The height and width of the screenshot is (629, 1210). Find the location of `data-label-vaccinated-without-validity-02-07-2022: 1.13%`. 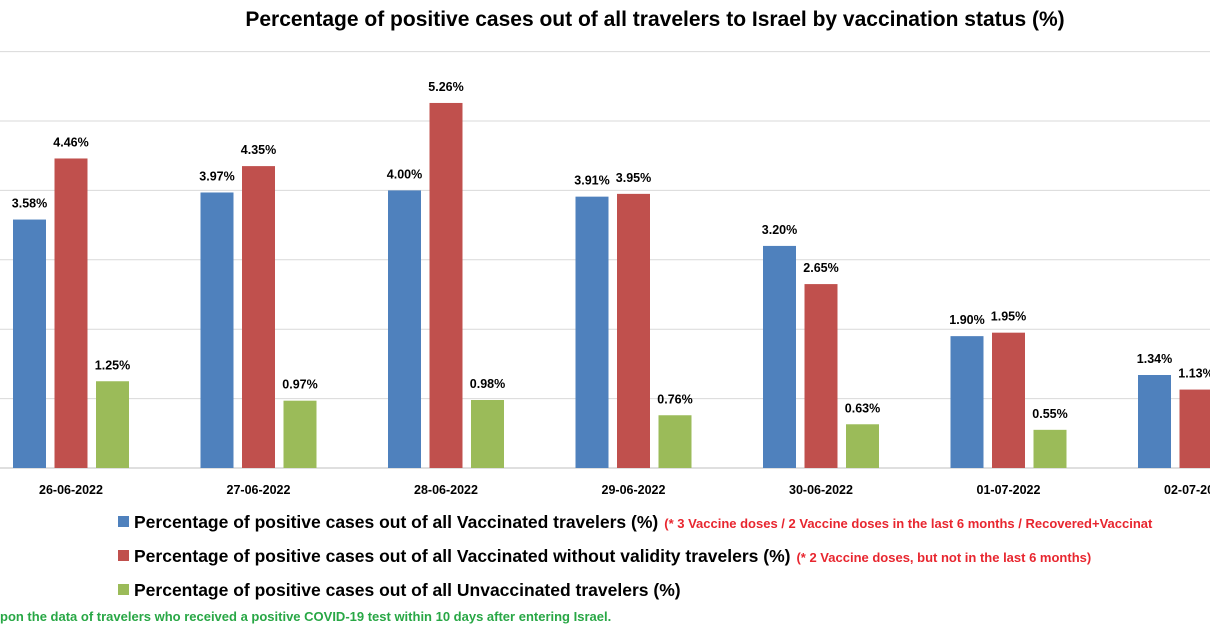

data-label-vaccinated-without-validity-02-07-2022: 1.13% is located at coordinates (1194, 374).